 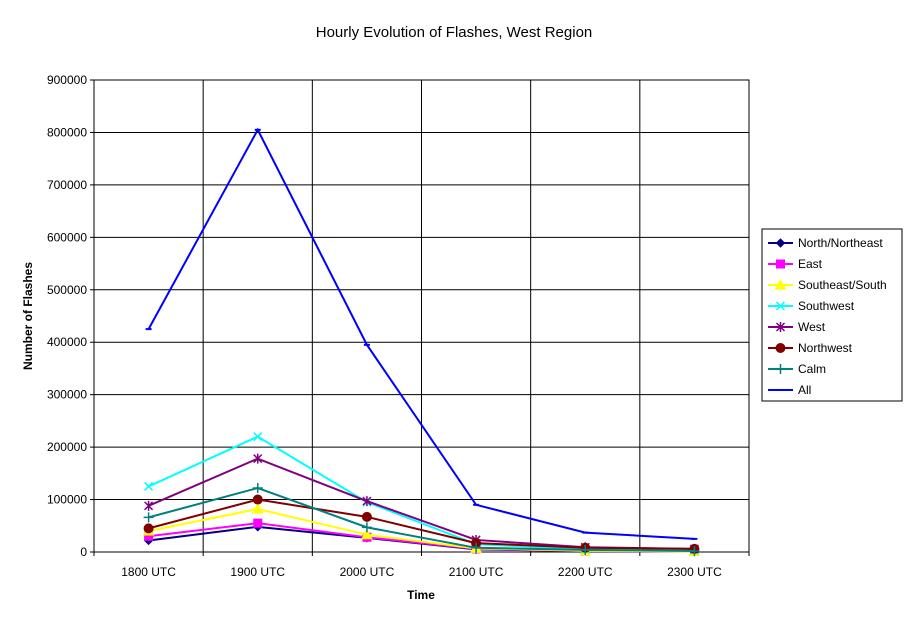 What do you see at coordinates (367, 572) in the screenshot?
I see `x-tick-label: 2000 UTC` at bounding box center [367, 572].